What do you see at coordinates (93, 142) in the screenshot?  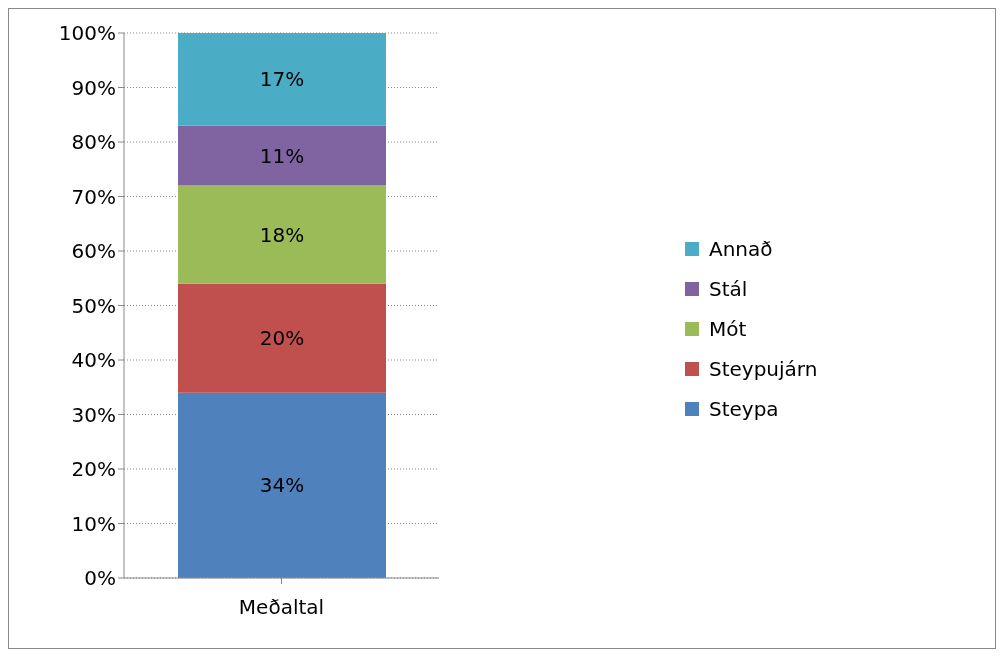 I see `y-tick-label: 80%` at bounding box center [93, 142].